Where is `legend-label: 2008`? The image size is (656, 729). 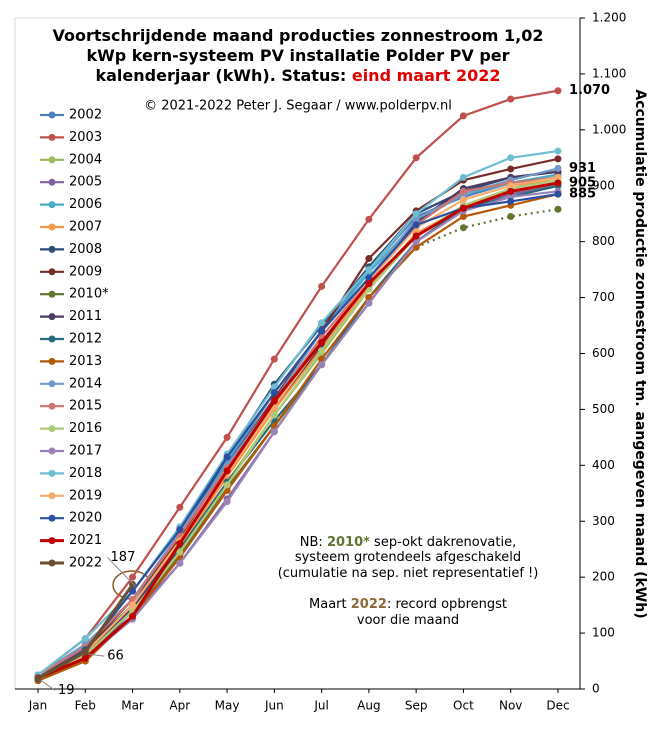
legend-label: 2008 is located at coordinates (85, 249).